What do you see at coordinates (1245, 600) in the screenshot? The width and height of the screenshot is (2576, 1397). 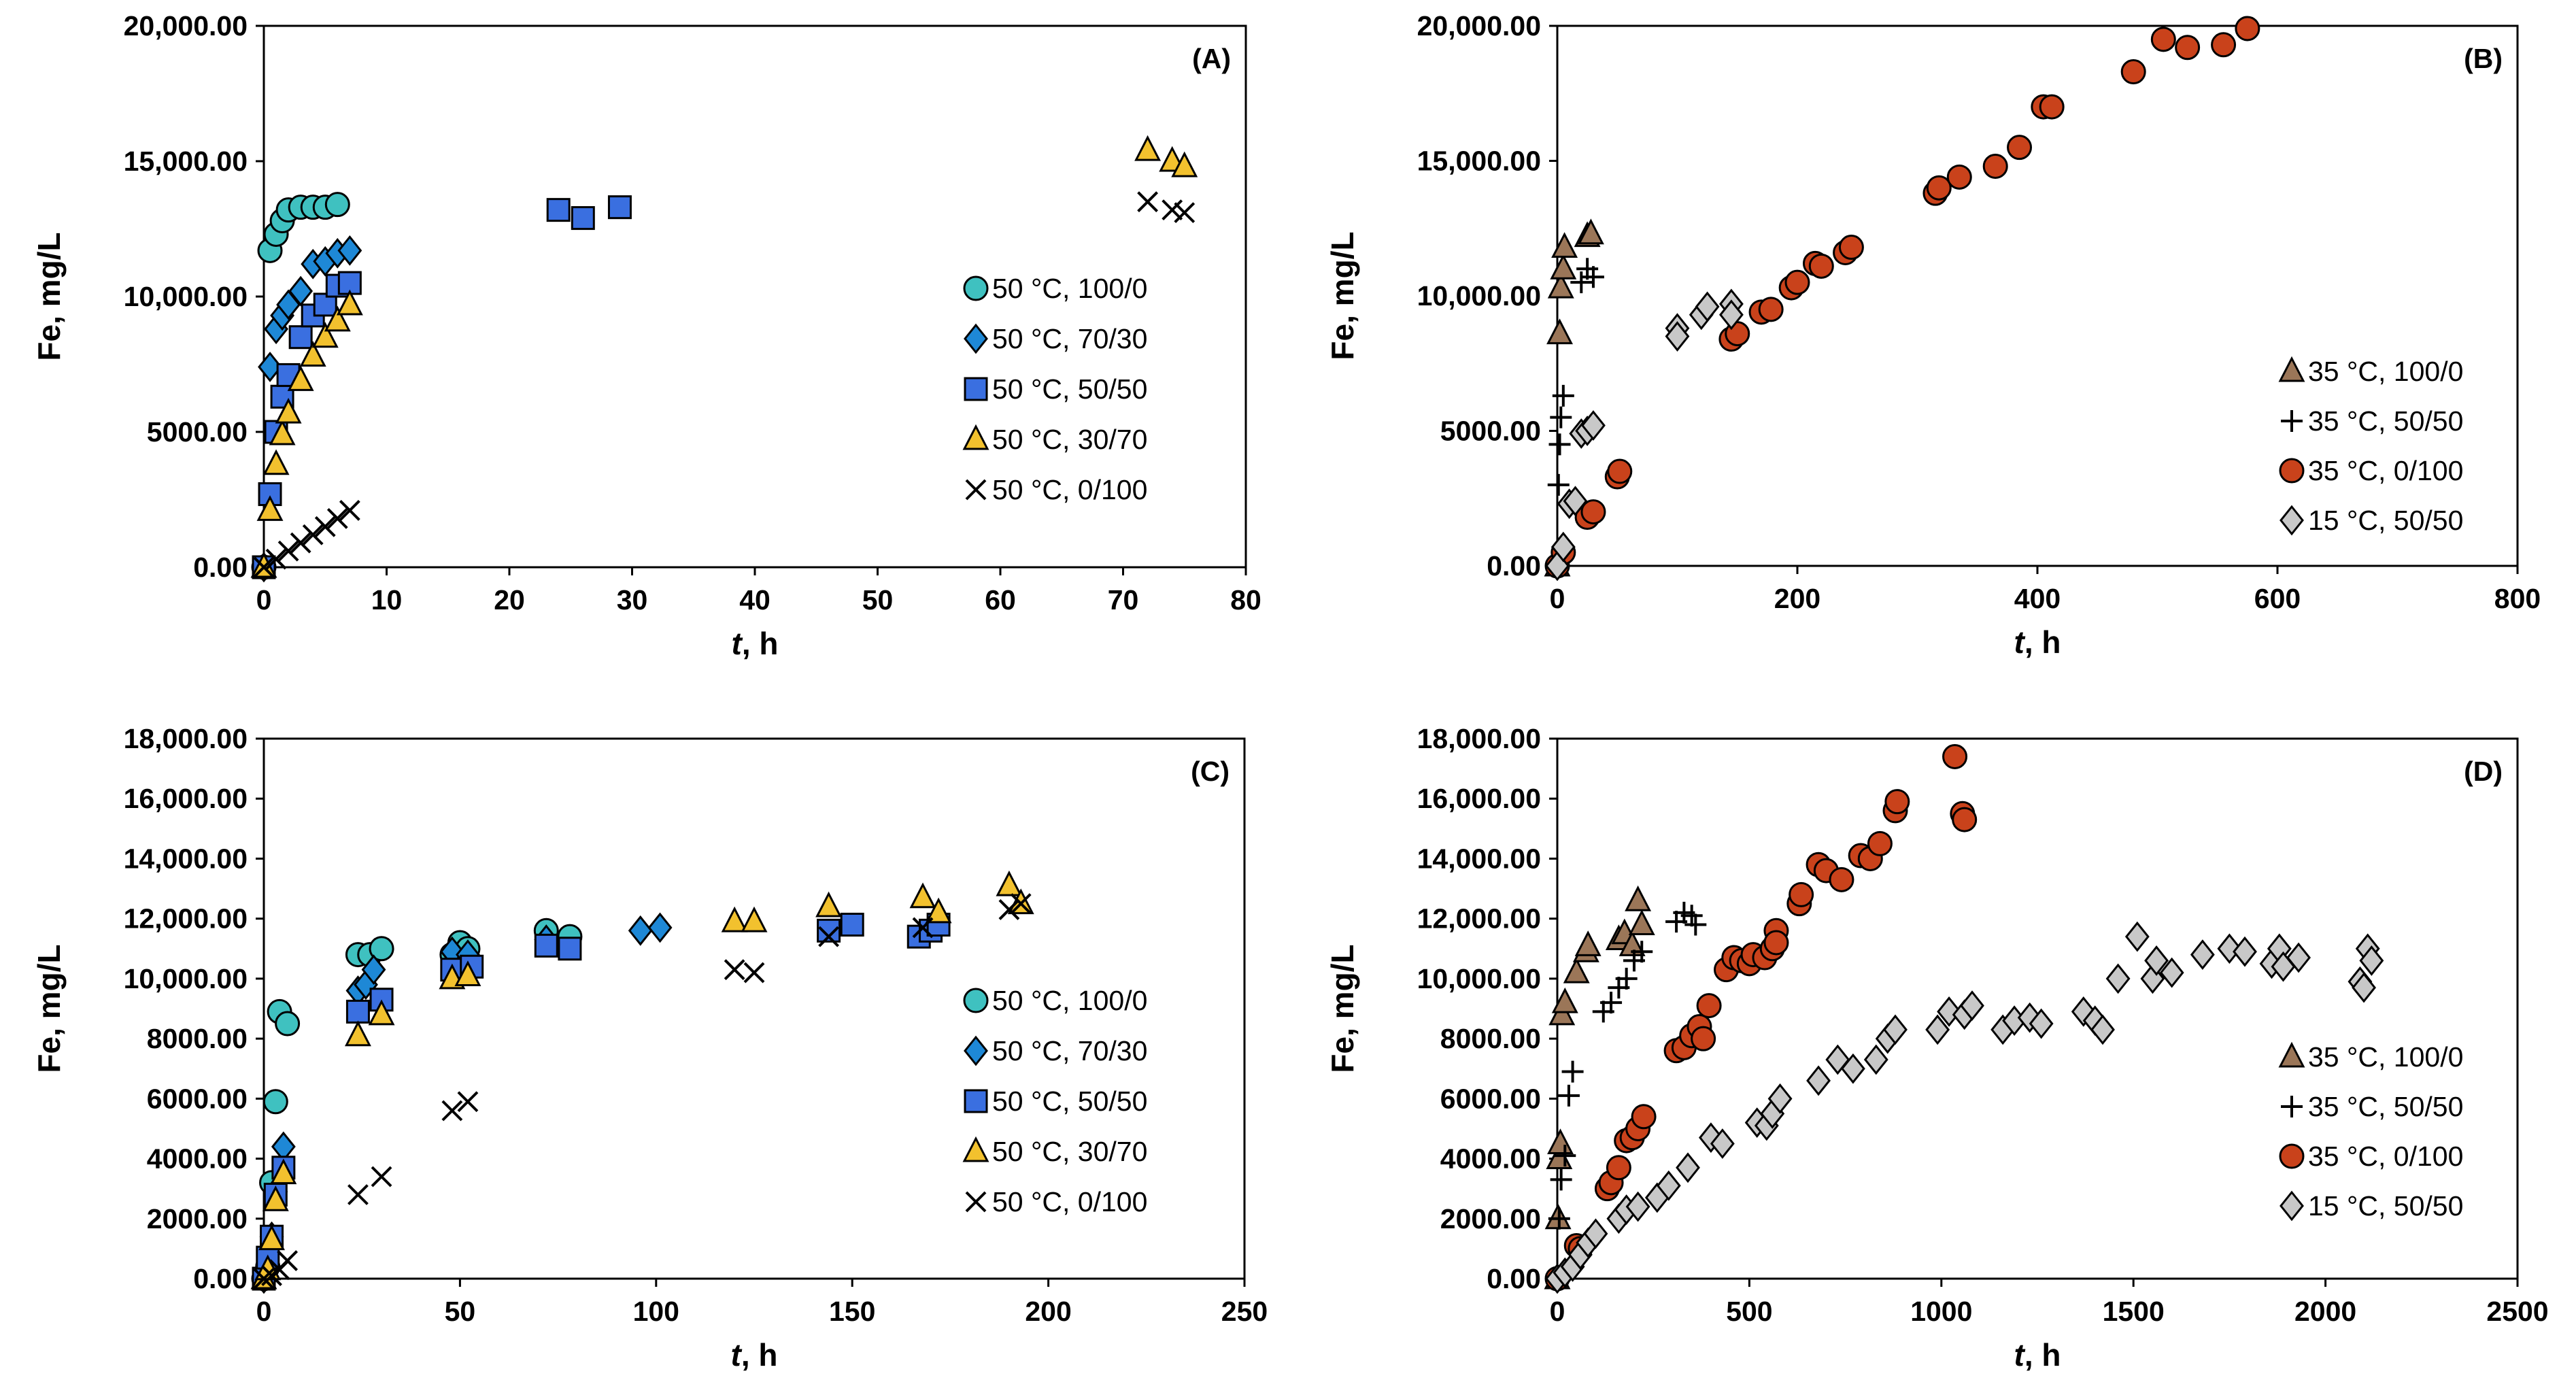 I see `x-tick-label: 80` at bounding box center [1245, 600].